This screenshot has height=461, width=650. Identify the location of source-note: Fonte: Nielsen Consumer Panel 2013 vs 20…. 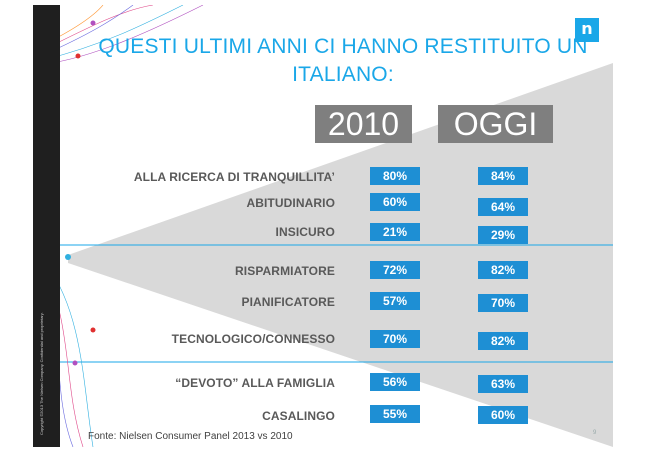
(190, 436).